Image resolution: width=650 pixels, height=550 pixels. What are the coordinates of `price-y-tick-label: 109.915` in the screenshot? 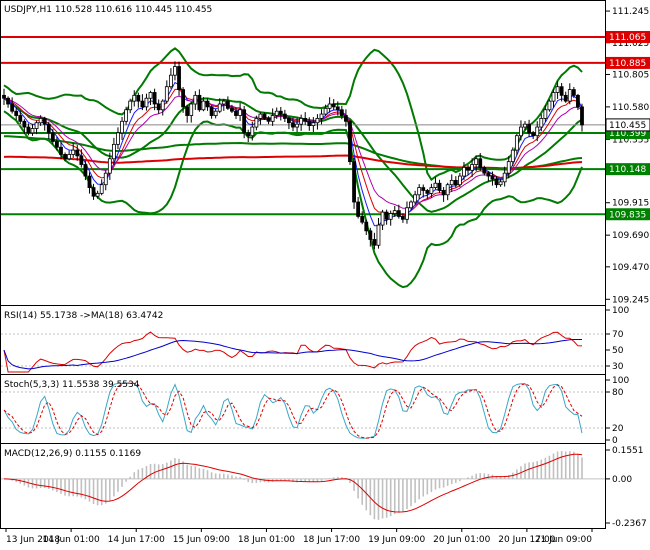 It's located at (630, 204).